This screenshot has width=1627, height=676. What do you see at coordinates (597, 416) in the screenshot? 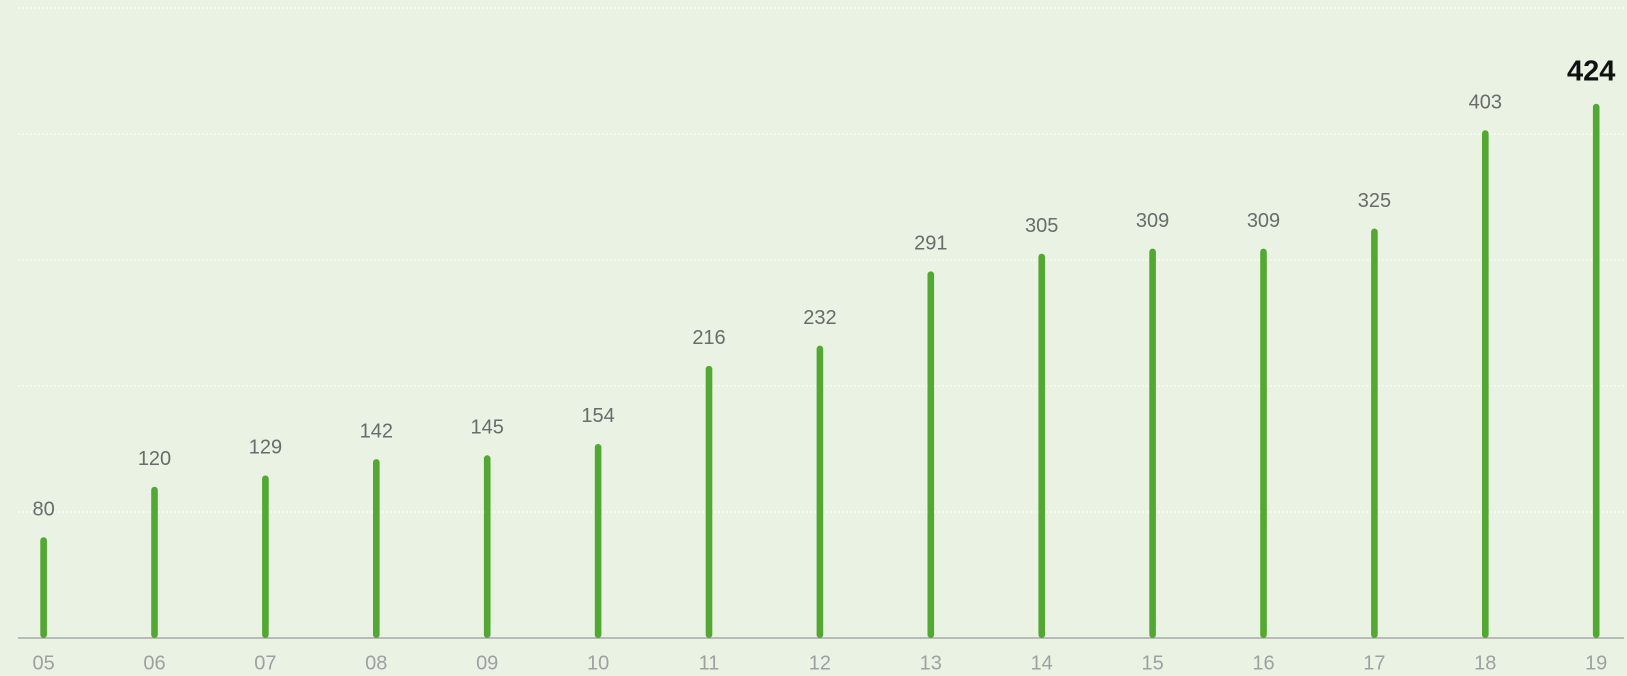
I see `value-label: 154` at bounding box center [597, 416].